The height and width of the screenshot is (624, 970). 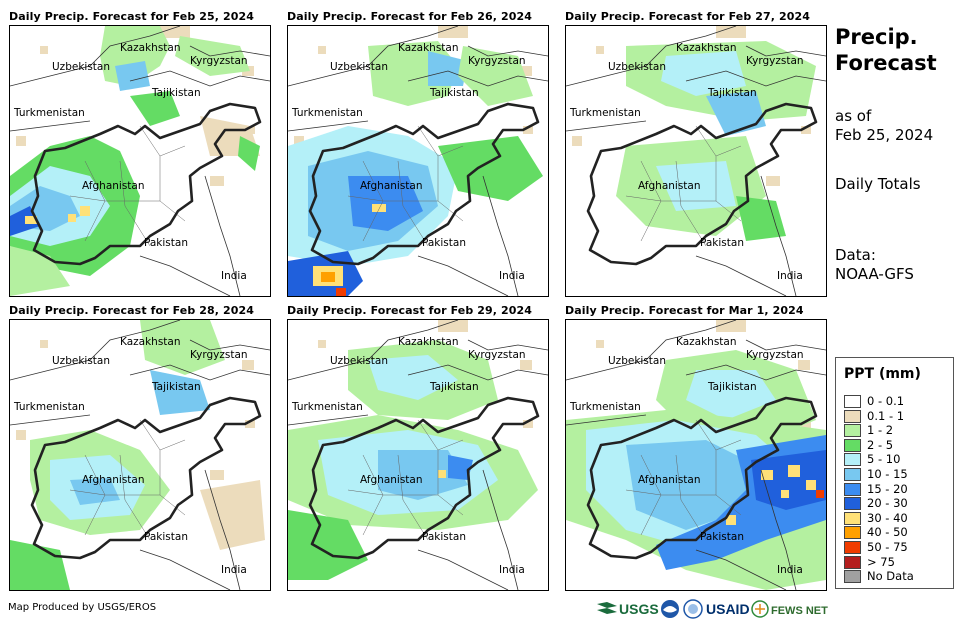 I want to click on legend-item: 20 - 30, so click(x=876, y=503).